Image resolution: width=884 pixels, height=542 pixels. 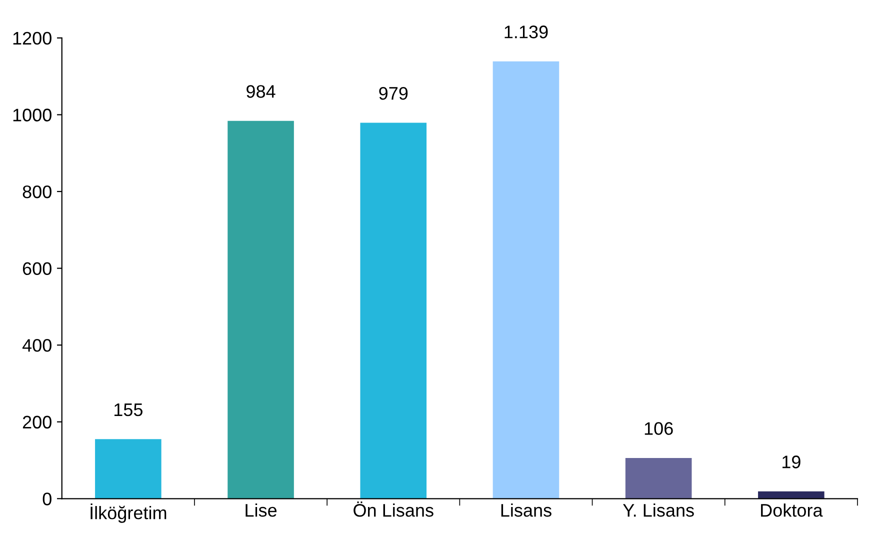 What do you see at coordinates (658, 510) in the screenshot?
I see `x-tick-label: Y. Lisans` at bounding box center [658, 510].